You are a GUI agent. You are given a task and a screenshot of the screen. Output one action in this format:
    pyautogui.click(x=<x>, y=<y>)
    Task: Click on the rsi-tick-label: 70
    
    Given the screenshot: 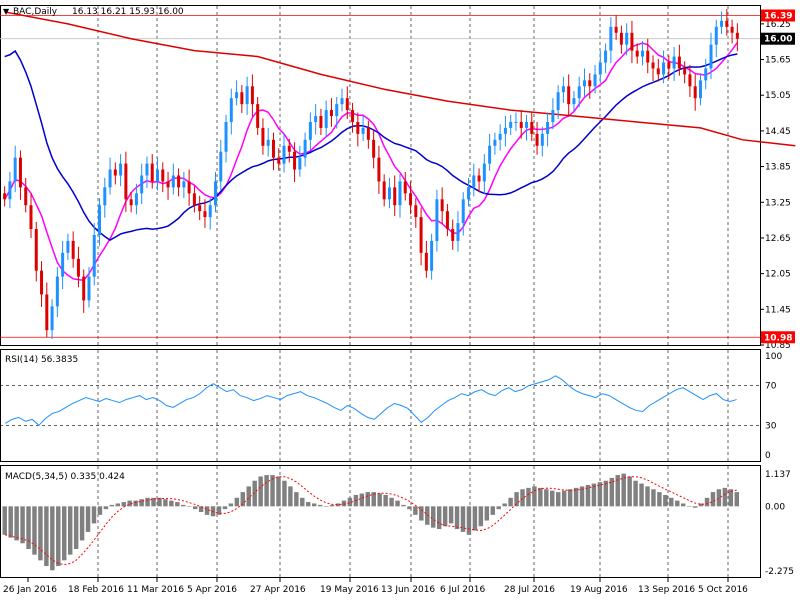 What is the action you would take?
    pyautogui.click(x=771, y=387)
    